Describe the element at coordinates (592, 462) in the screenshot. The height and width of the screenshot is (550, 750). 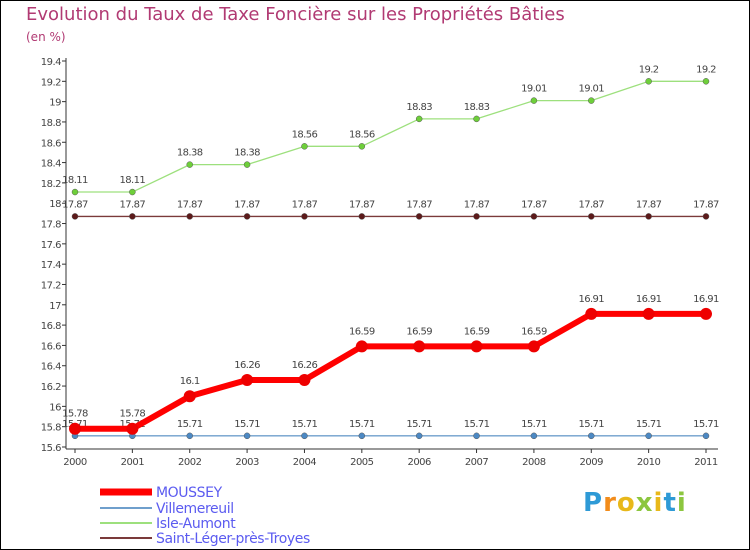
I see `x-tick-label: 2009` at that location.